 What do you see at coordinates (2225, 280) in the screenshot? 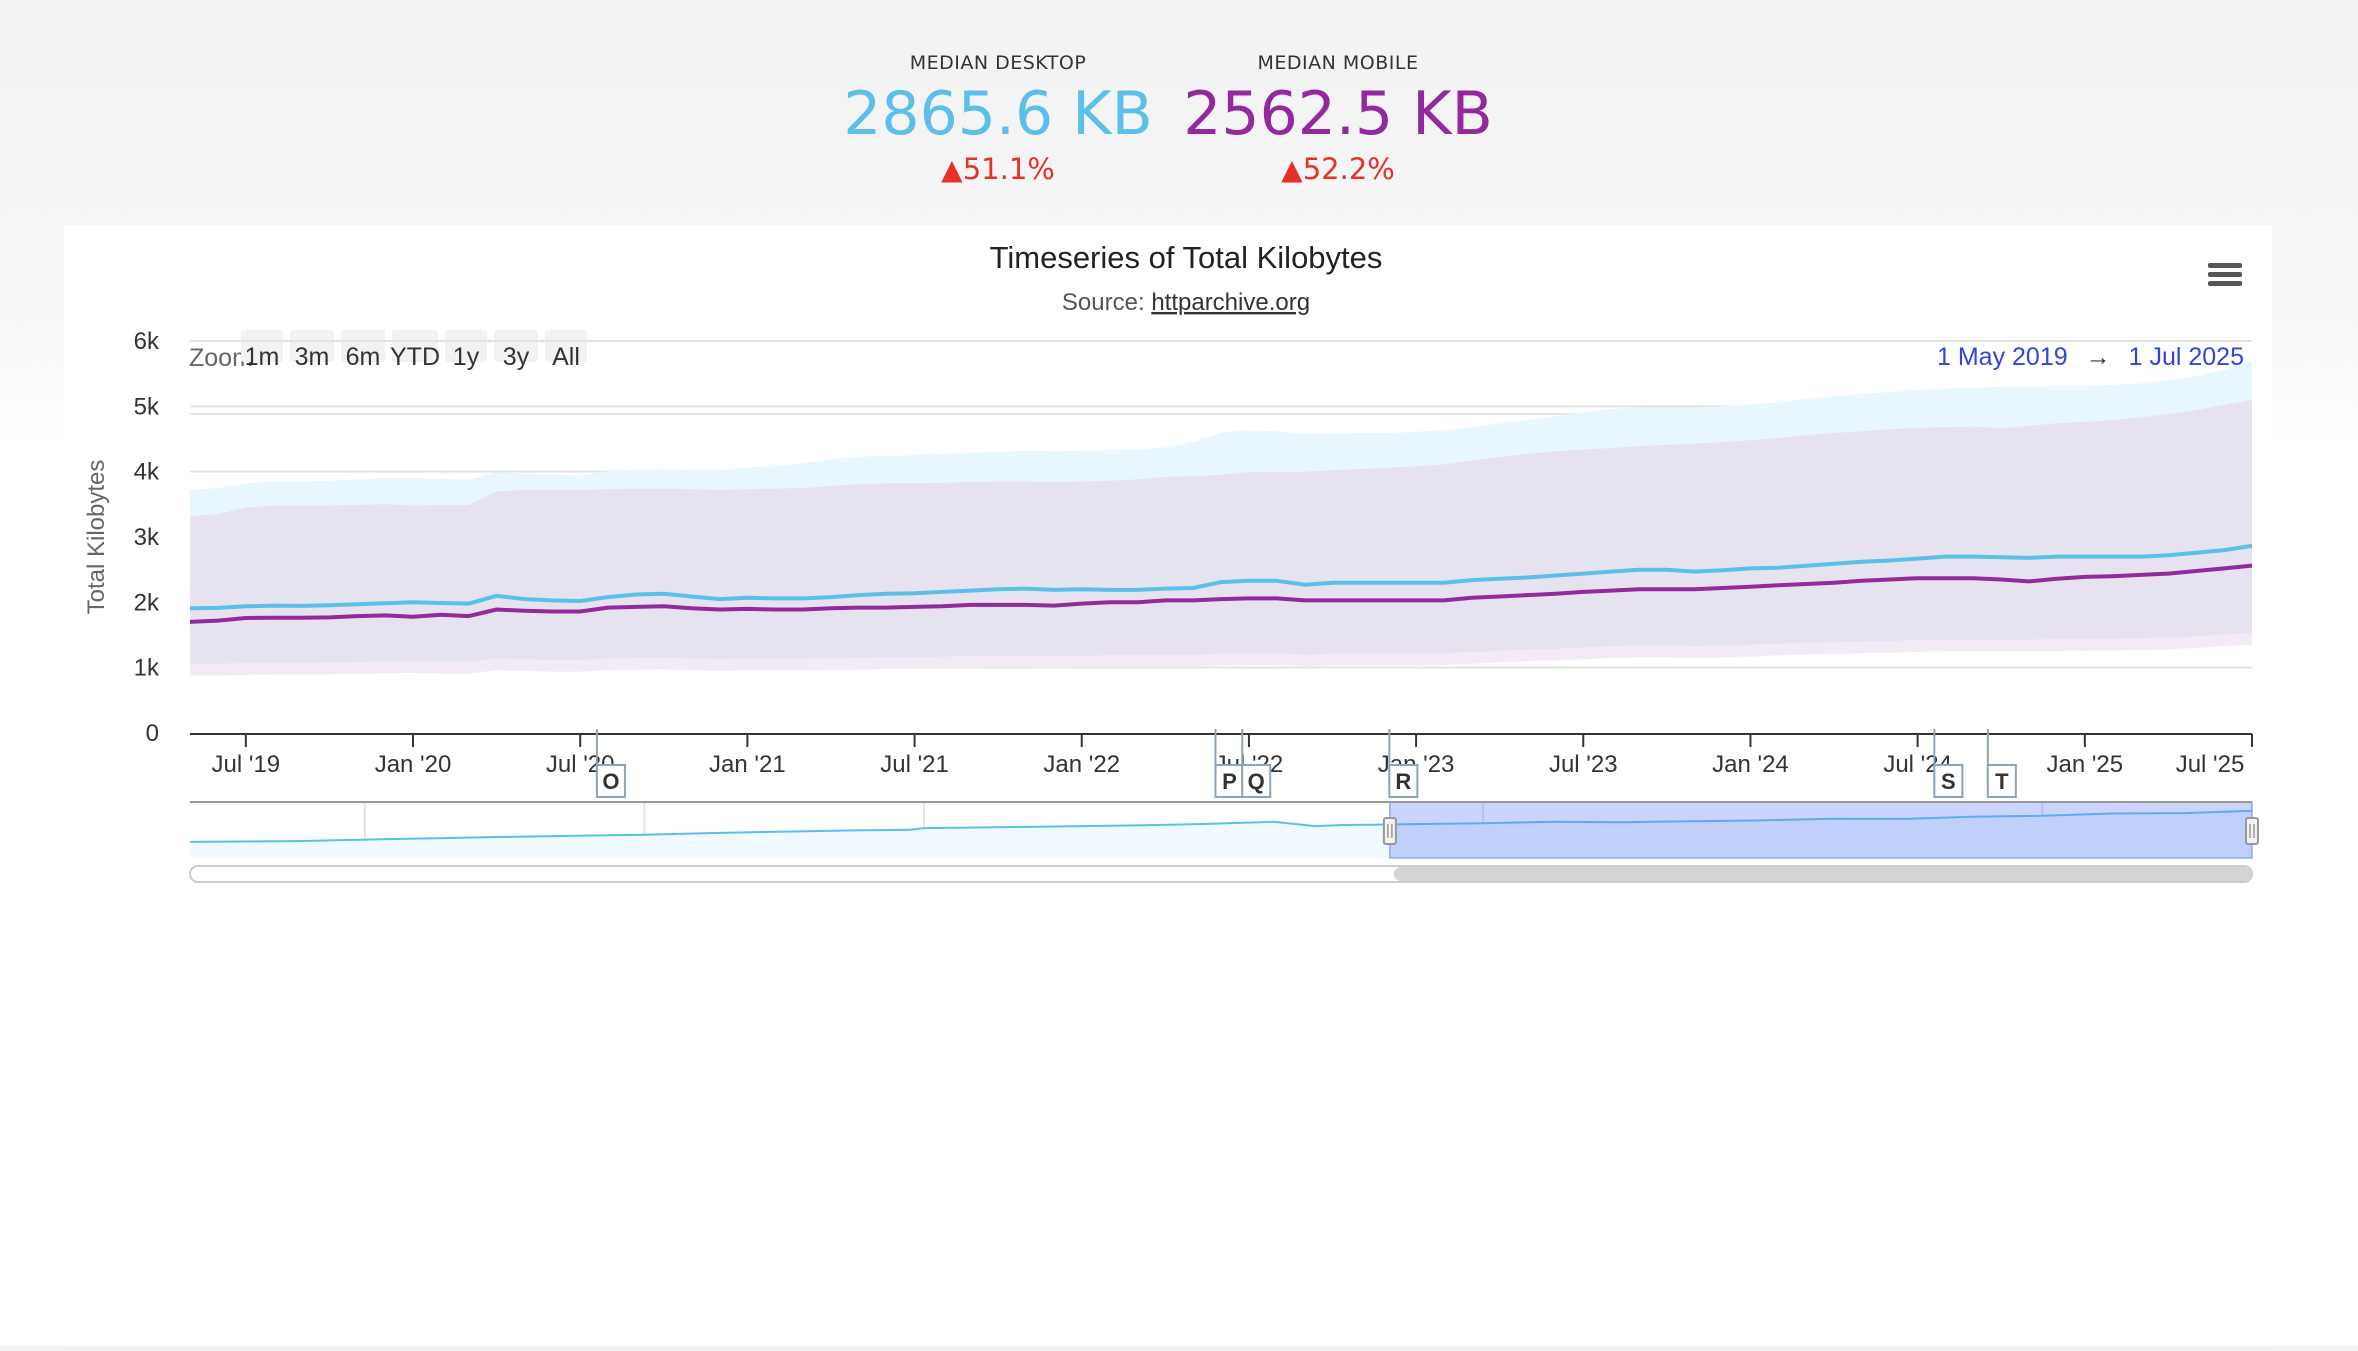
I see `hamburger-menu-icon` at bounding box center [2225, 280].